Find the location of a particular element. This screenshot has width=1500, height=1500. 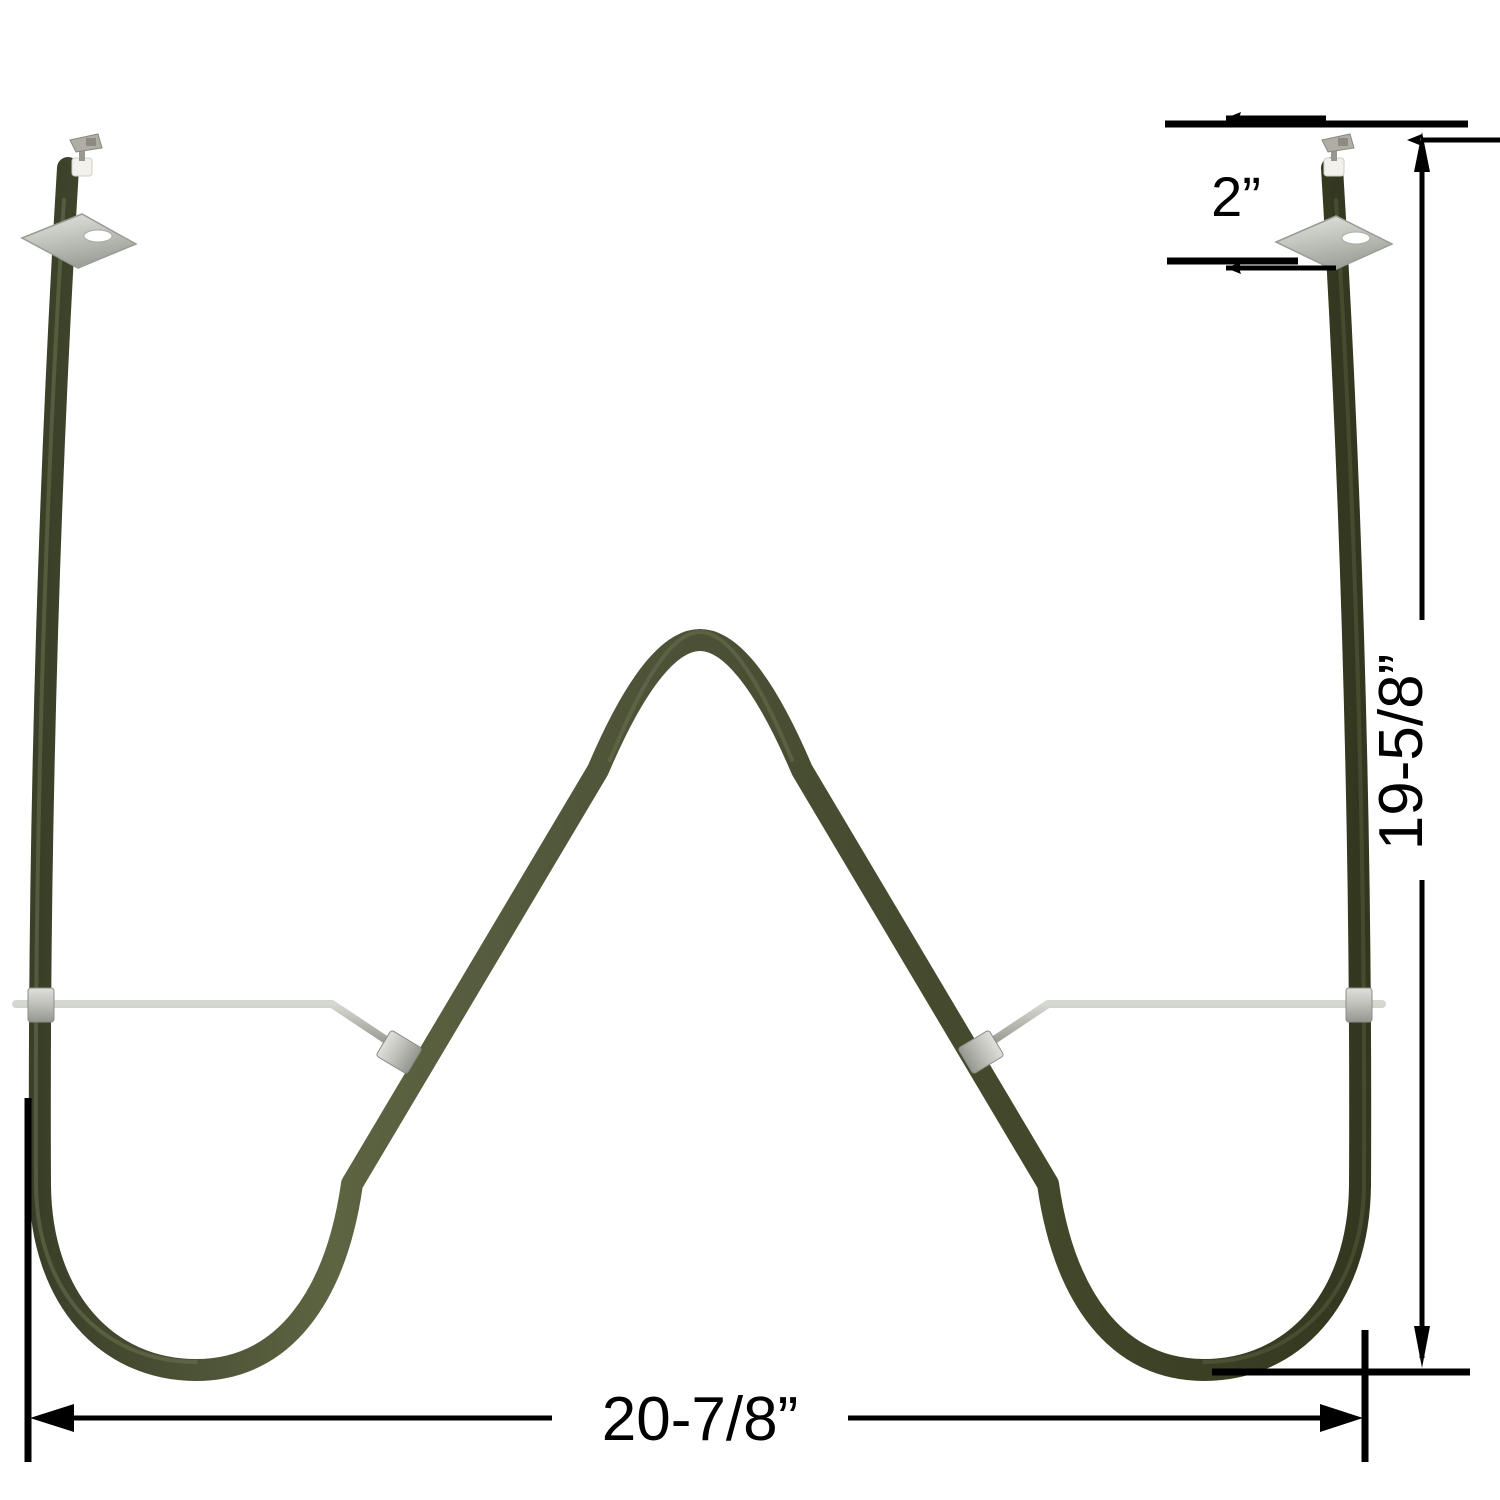

dim-width-label: 20-7/8” is located at coordinates (700, 1419).